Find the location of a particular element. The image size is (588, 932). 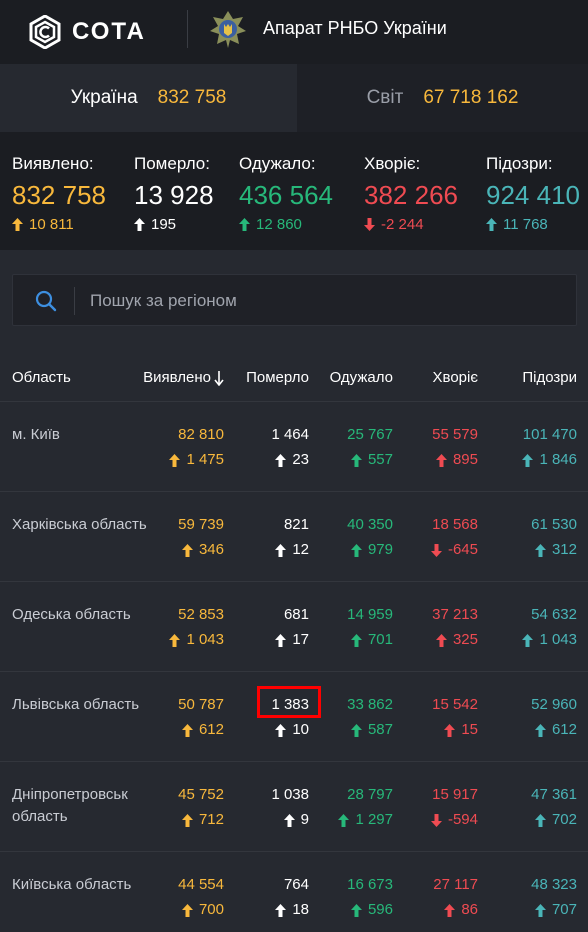

stat-label: Одужало: is located at coordinates (277, 163).